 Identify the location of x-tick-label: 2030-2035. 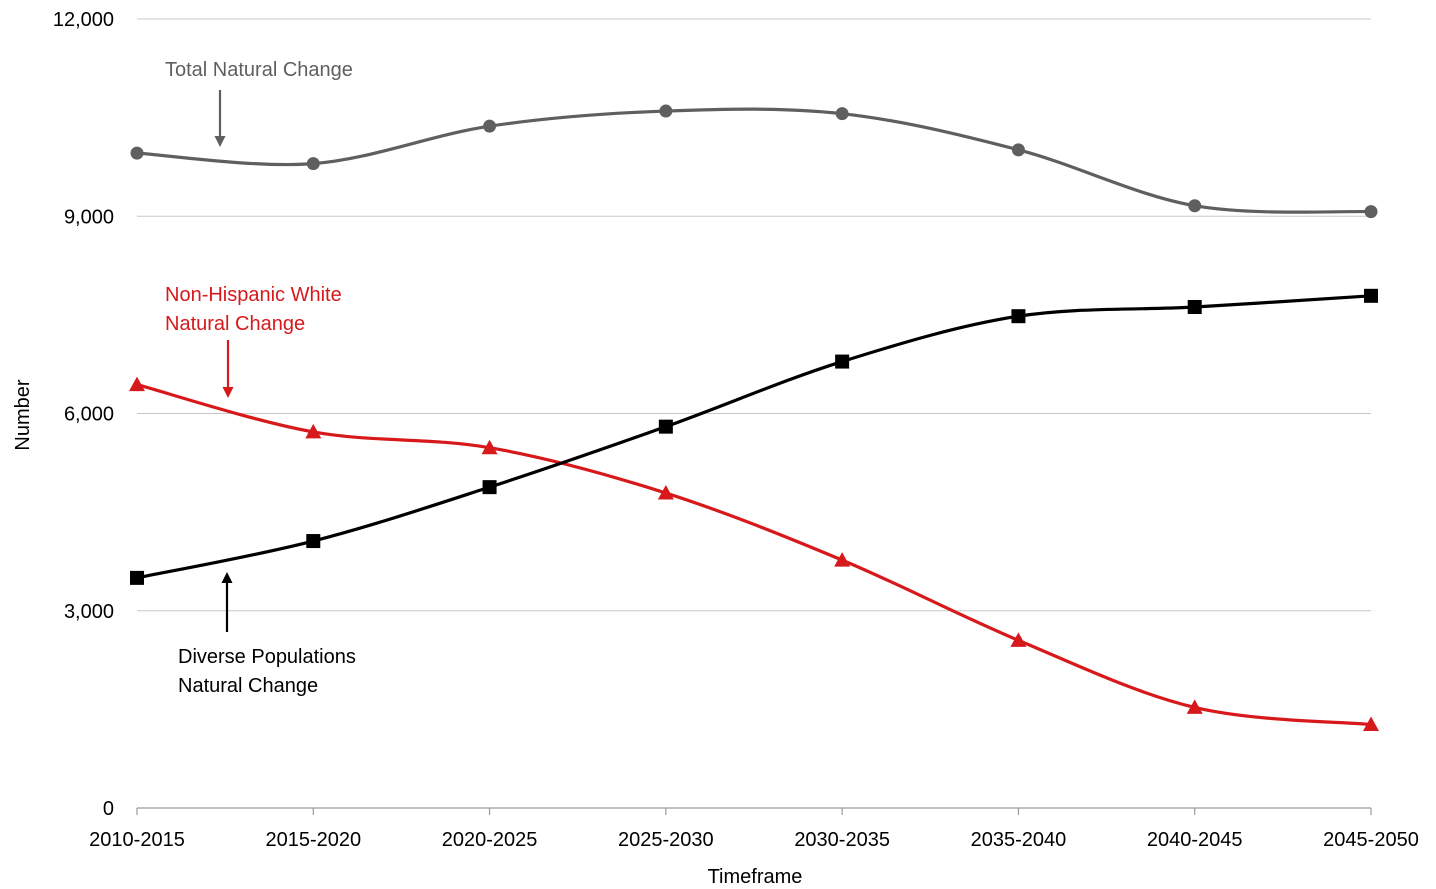
(842, 840).